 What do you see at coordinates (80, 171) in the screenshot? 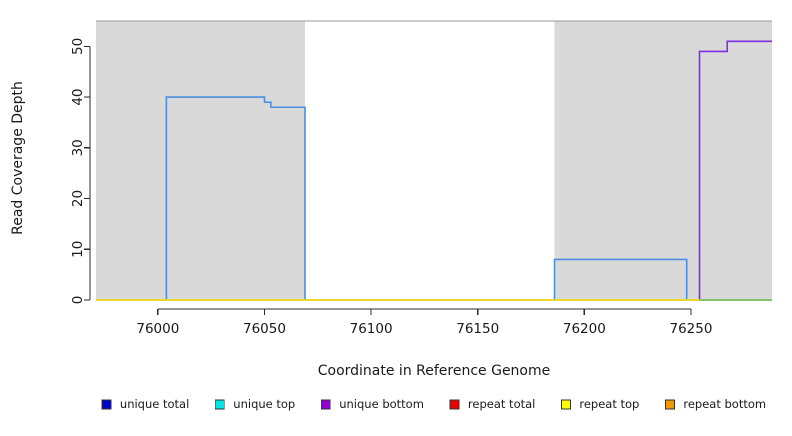
I see `y-axis: 0 10 20 30 40 50` at bounding box center [80, 171].